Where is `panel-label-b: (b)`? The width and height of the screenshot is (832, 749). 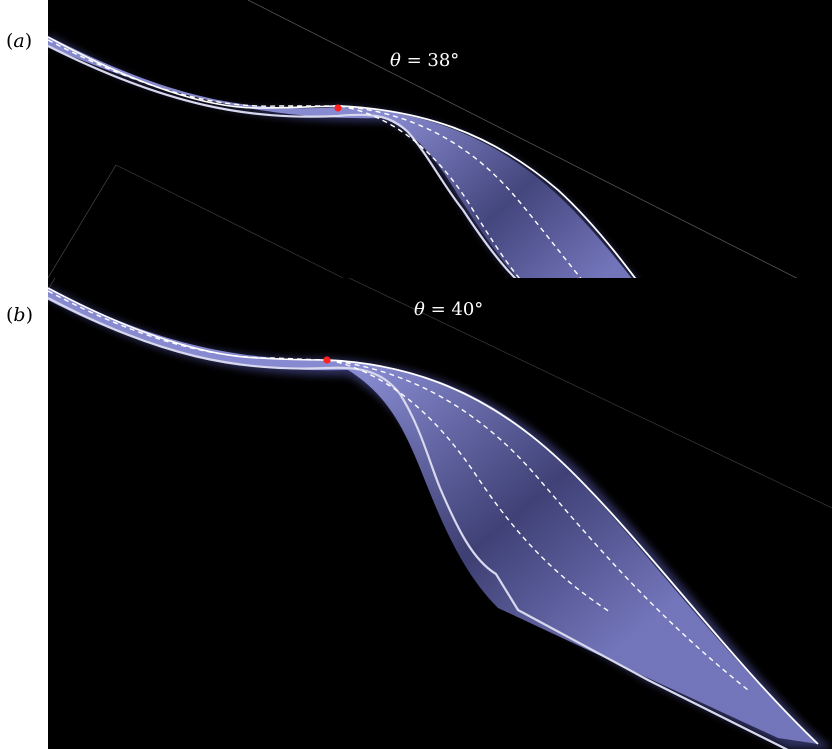
panel-label-b: (b) is located at coordinates (20, 315).